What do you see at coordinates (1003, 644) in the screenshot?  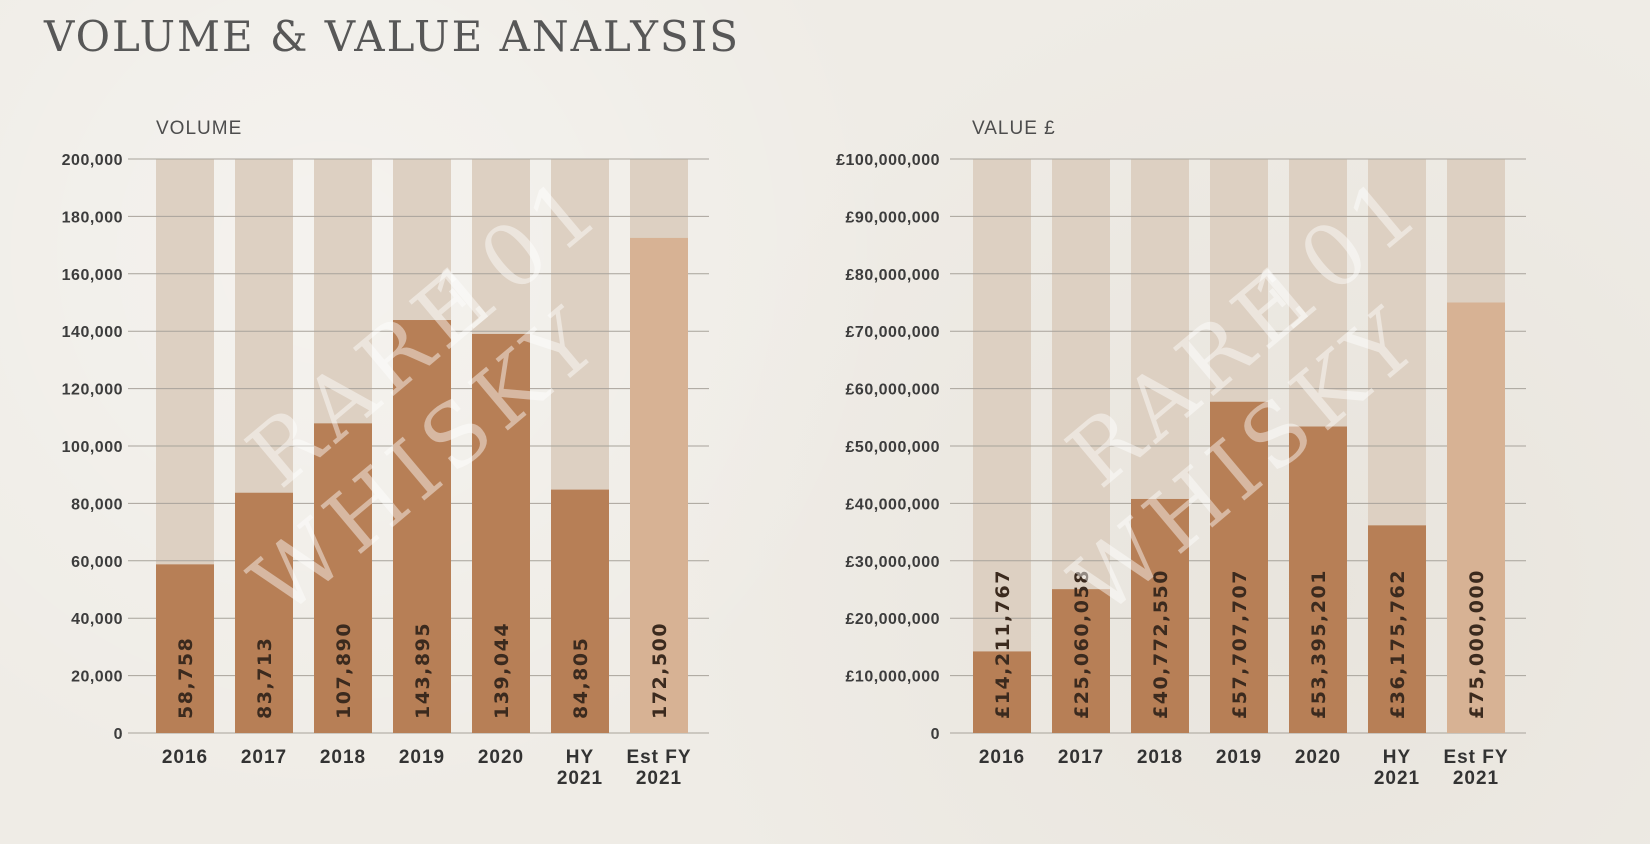 I see `data-label: £14,211,767` at bounding box center [1003, 644].